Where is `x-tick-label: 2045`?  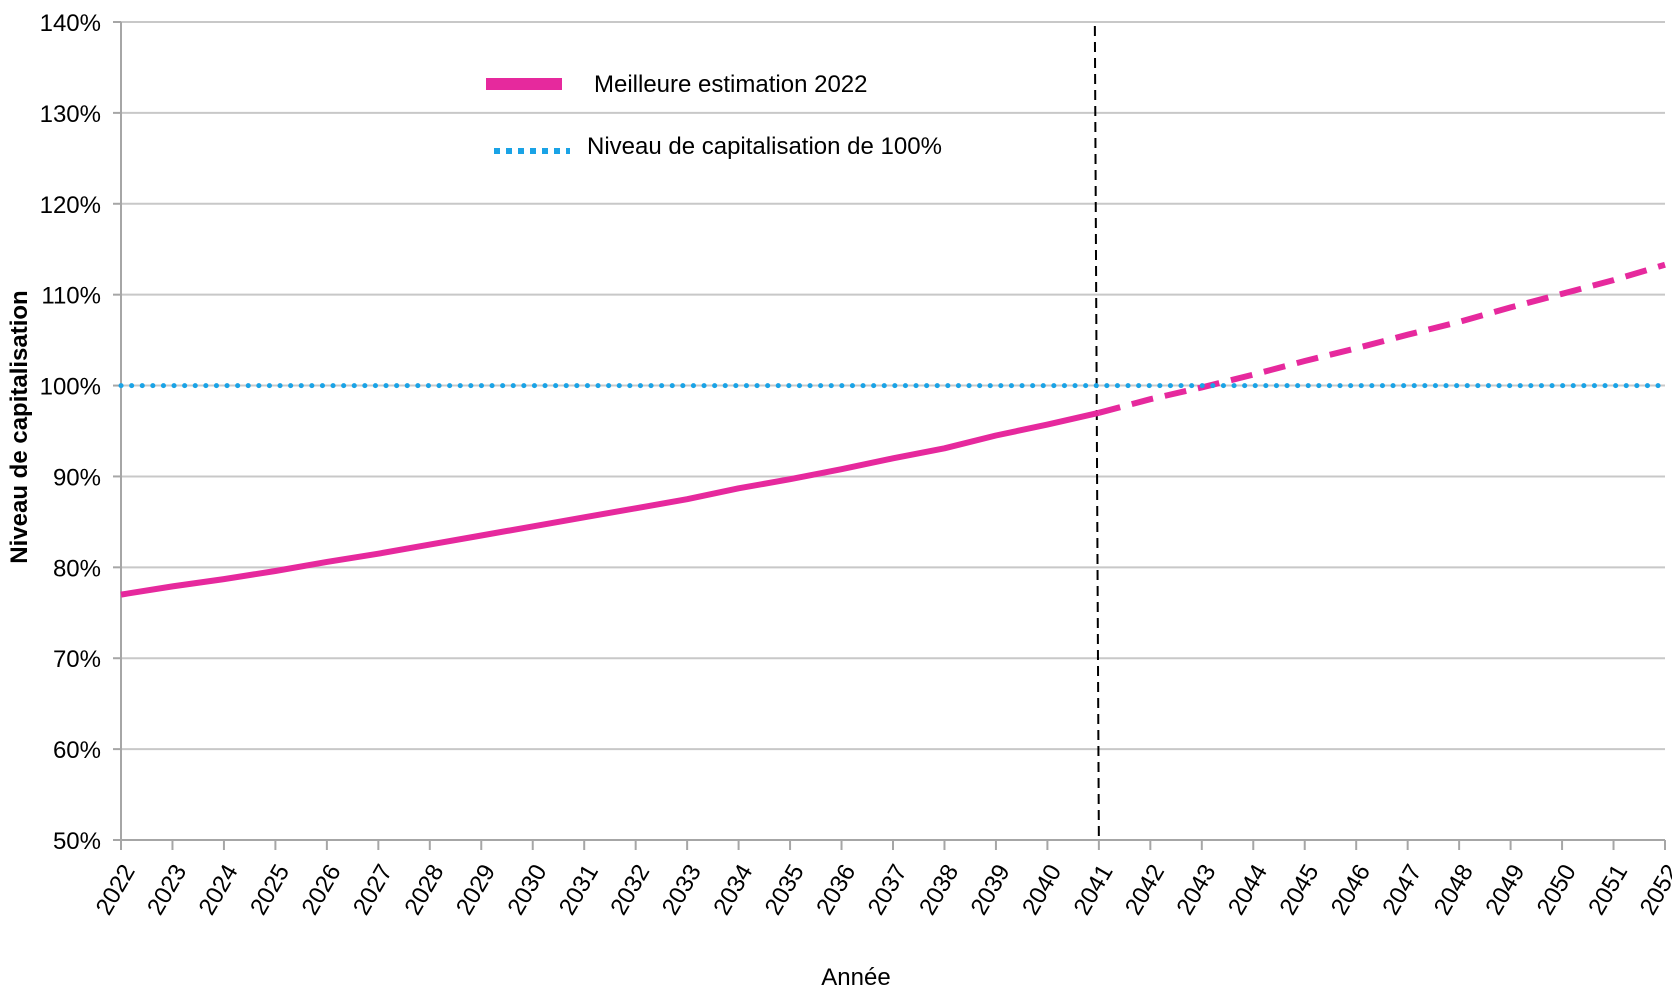 x-tick-label: 2045 is located at coordinates (1299, 890).